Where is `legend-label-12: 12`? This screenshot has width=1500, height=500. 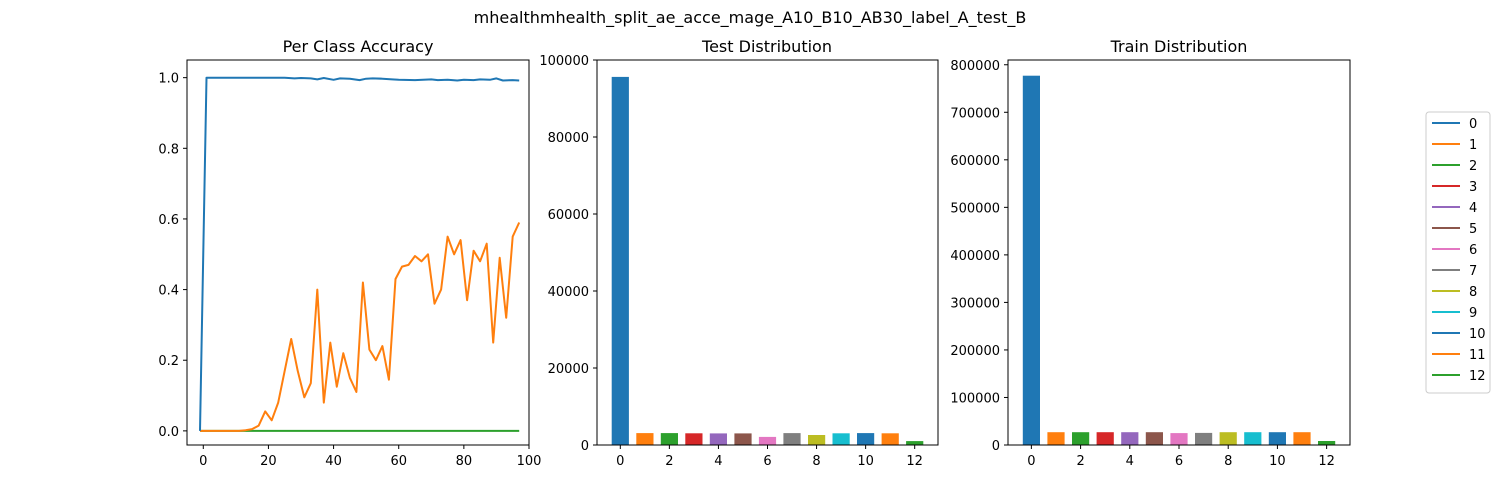 legend-label-12: 12 is located at coordinates (1477, 376).